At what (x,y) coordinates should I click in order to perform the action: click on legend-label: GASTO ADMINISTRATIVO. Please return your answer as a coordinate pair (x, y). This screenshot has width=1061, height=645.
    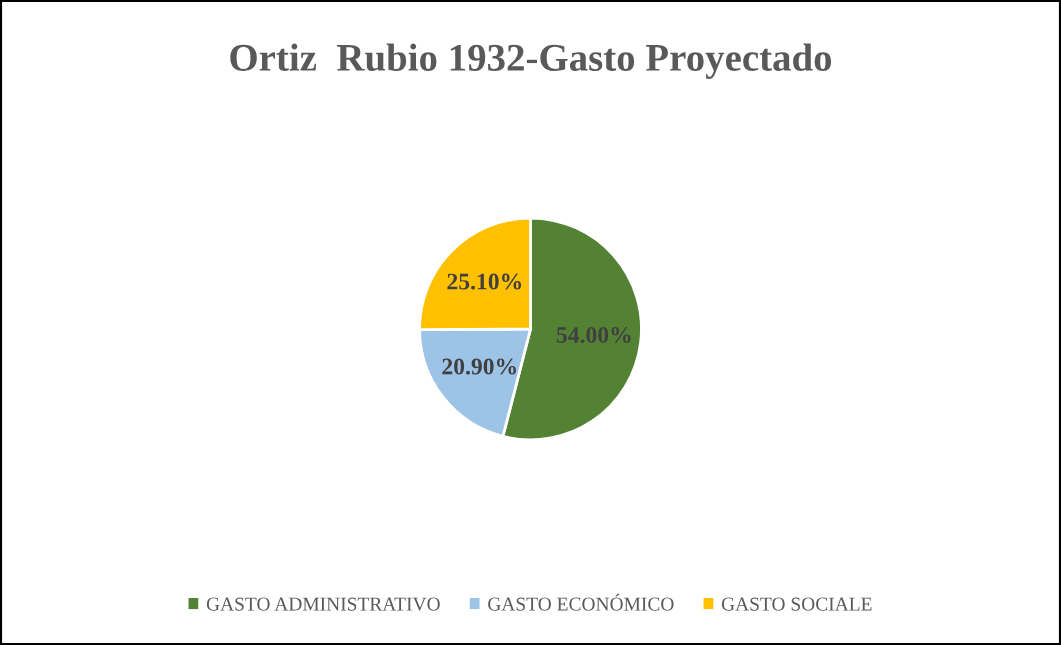
    Looking at the image, I should click on (323, 604).